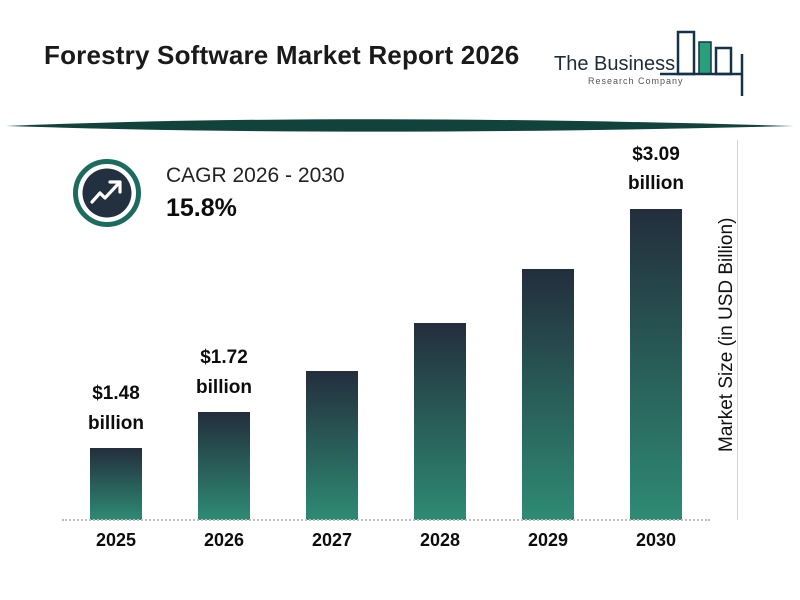 The height and width of the screenshot is (600, 800). Describe the element at coordinates (440, 540) in the screenshot. I see `x-tick-label-2028: 2028` at that location.